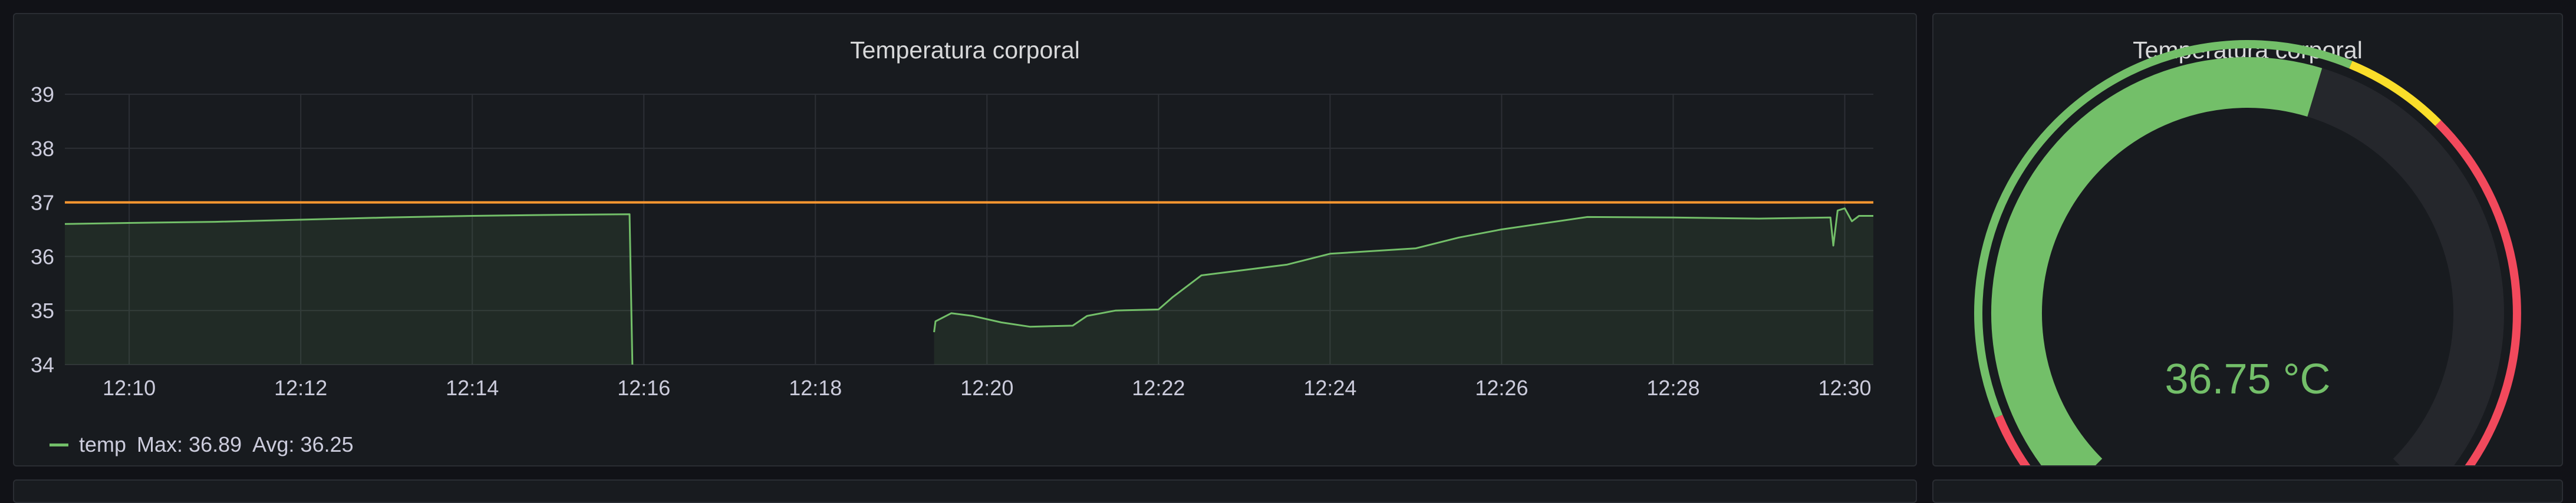  Describe the element at coordinates (42, 256) in the screenshot. I see `y-tick-label: 36` at that location.